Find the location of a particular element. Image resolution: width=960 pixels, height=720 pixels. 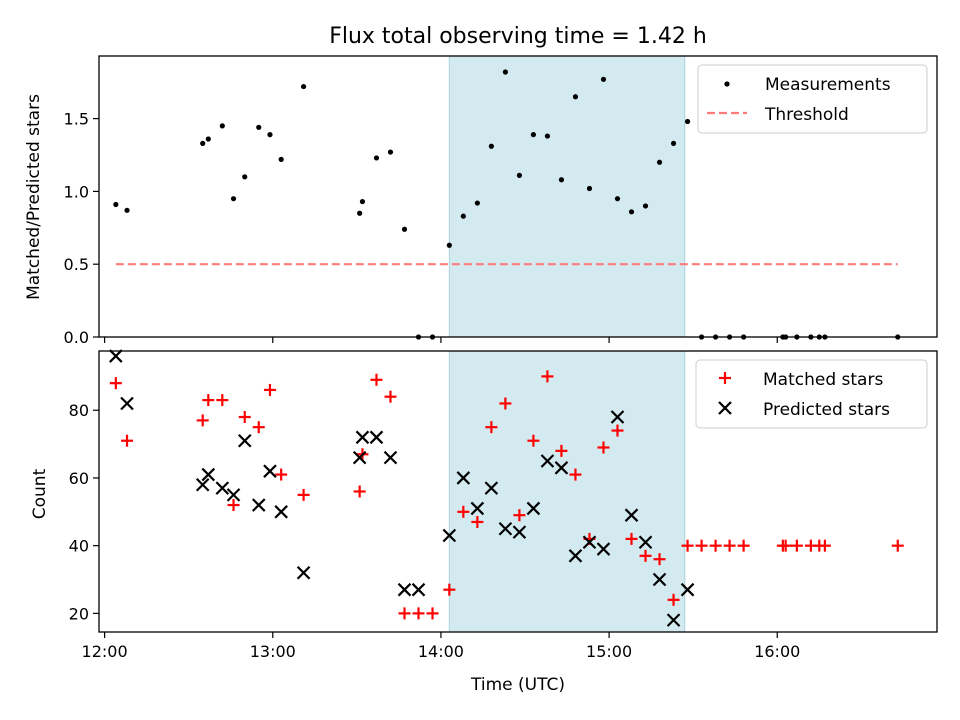

bottom-shaded-interval is located at coordinates (567, 491).